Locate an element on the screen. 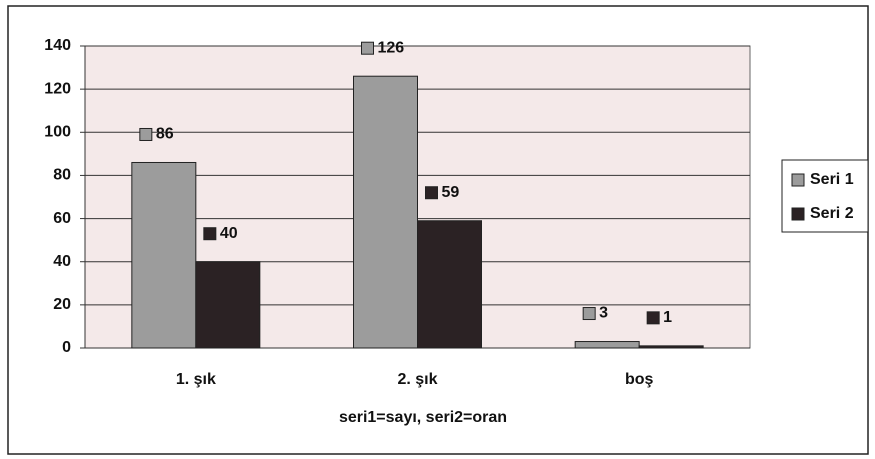  y-tick-label: 0 is located at coordinates (66, 347).